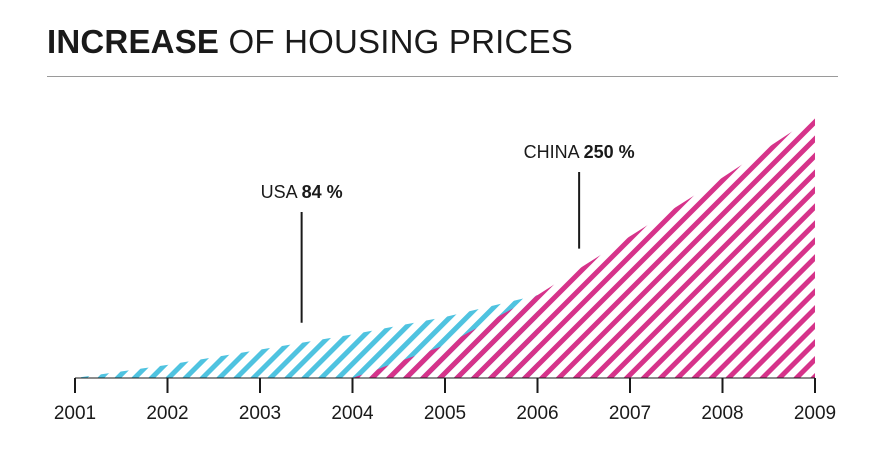  I want to click on usa-annotation-value: 84 %, so click(322, 192).